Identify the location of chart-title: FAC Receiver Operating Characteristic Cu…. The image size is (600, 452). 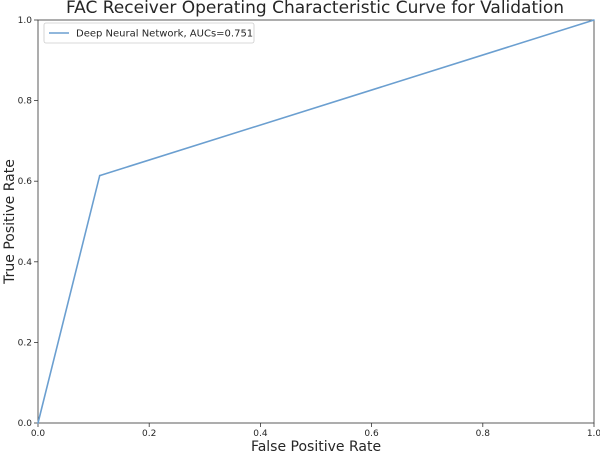
(315, 9).